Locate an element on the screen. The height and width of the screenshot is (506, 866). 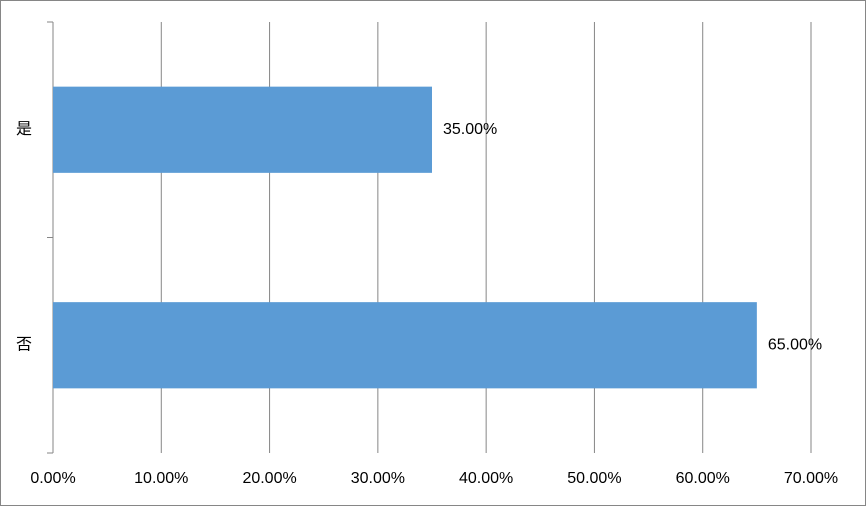
y-tick-label: 否 is located at coordinates (24, 344).